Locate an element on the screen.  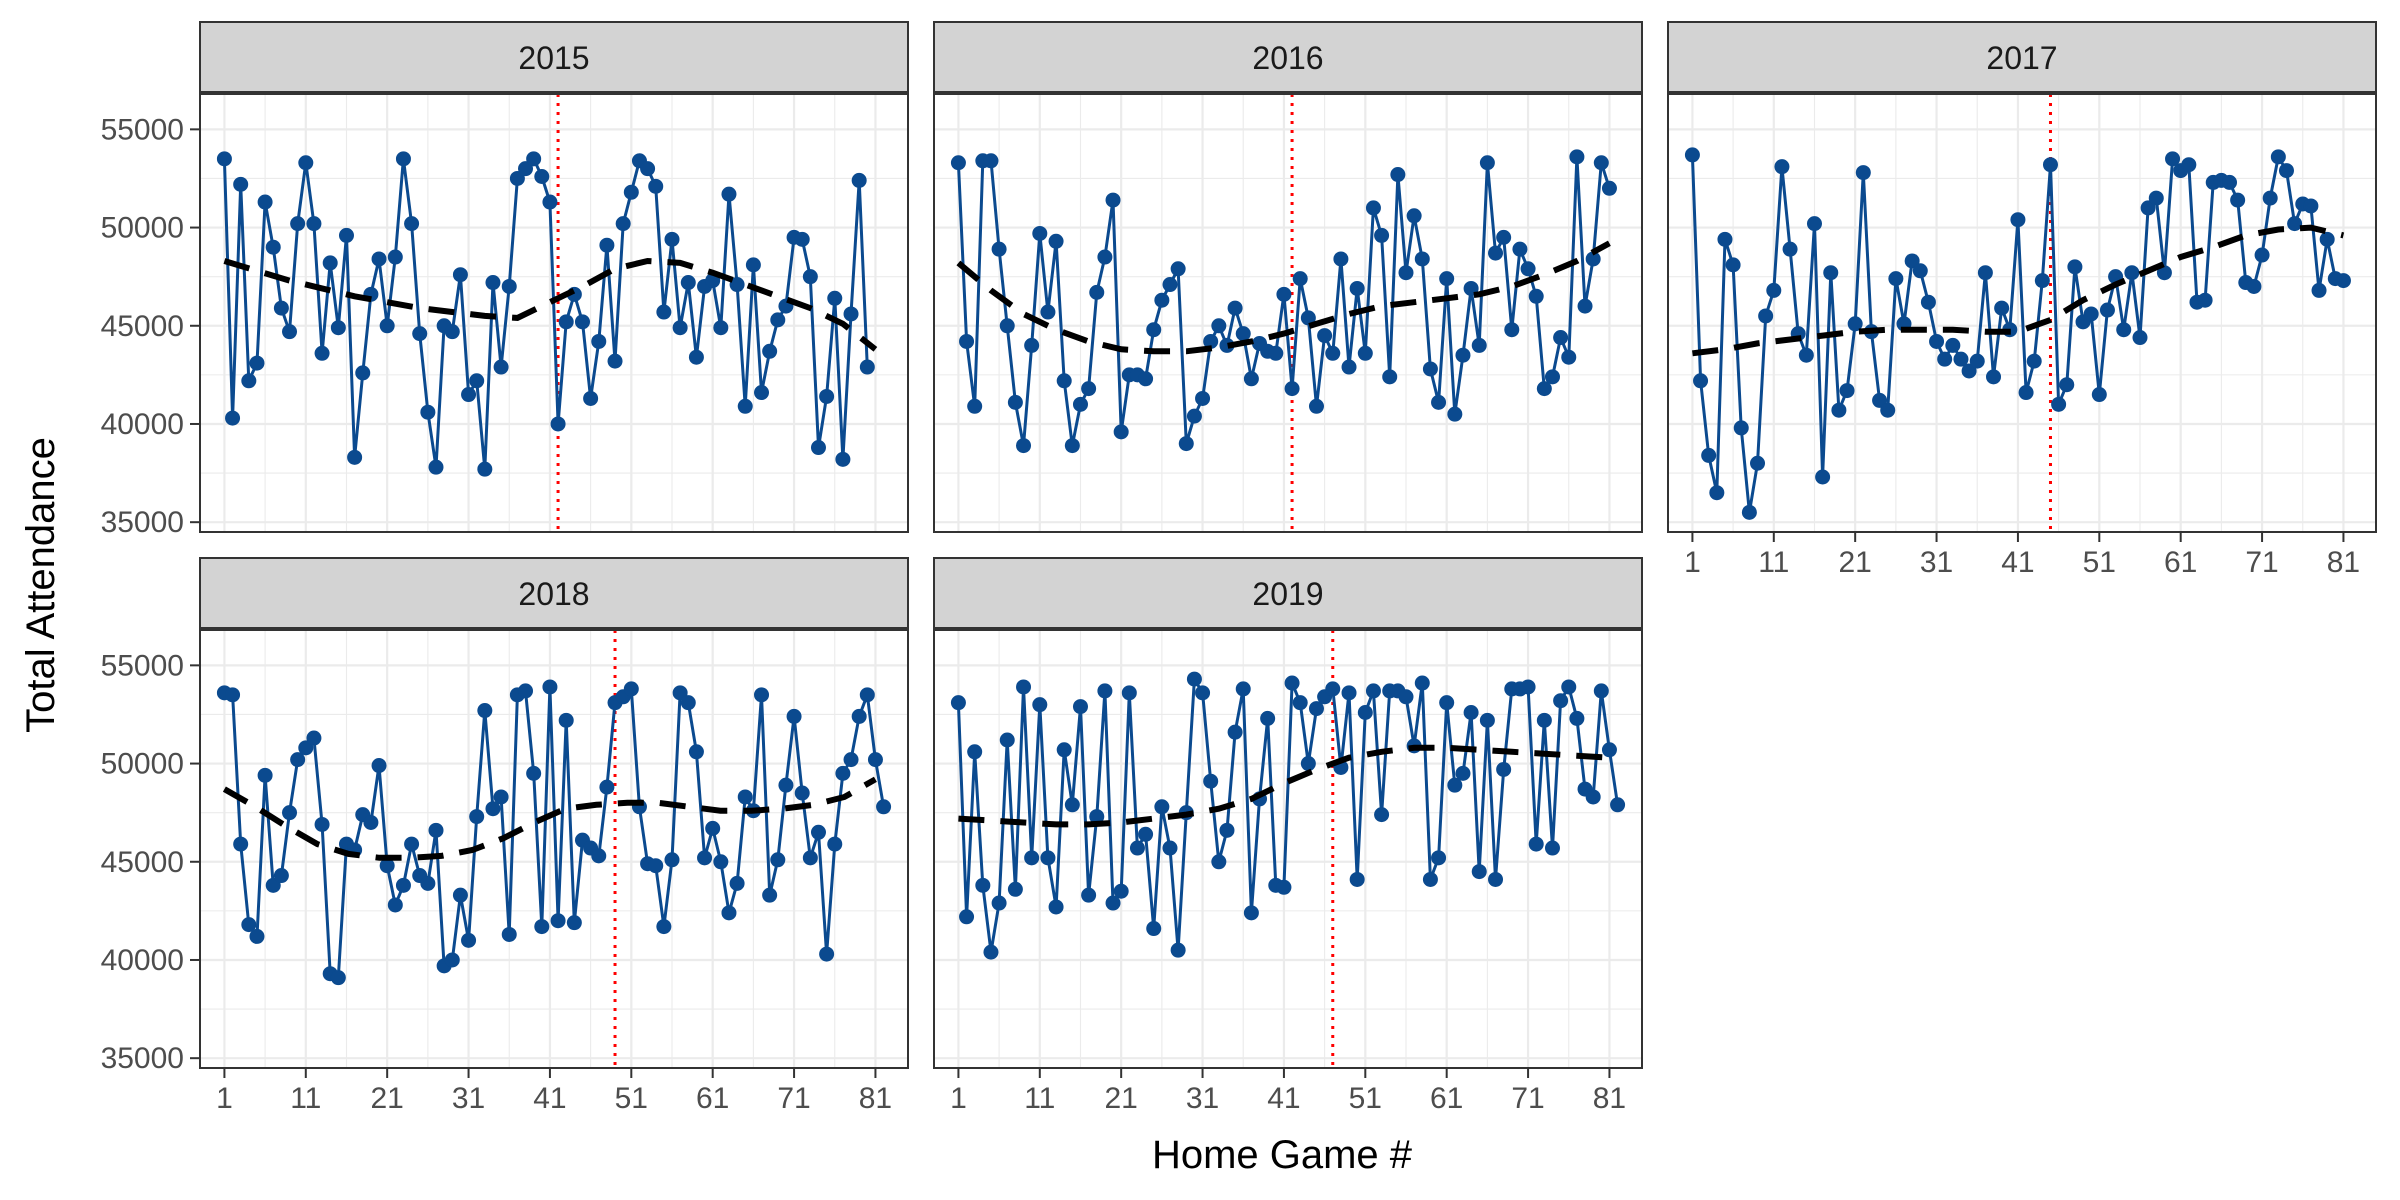
x-tick-label: 71 is located at coordinates (1527, 1098).